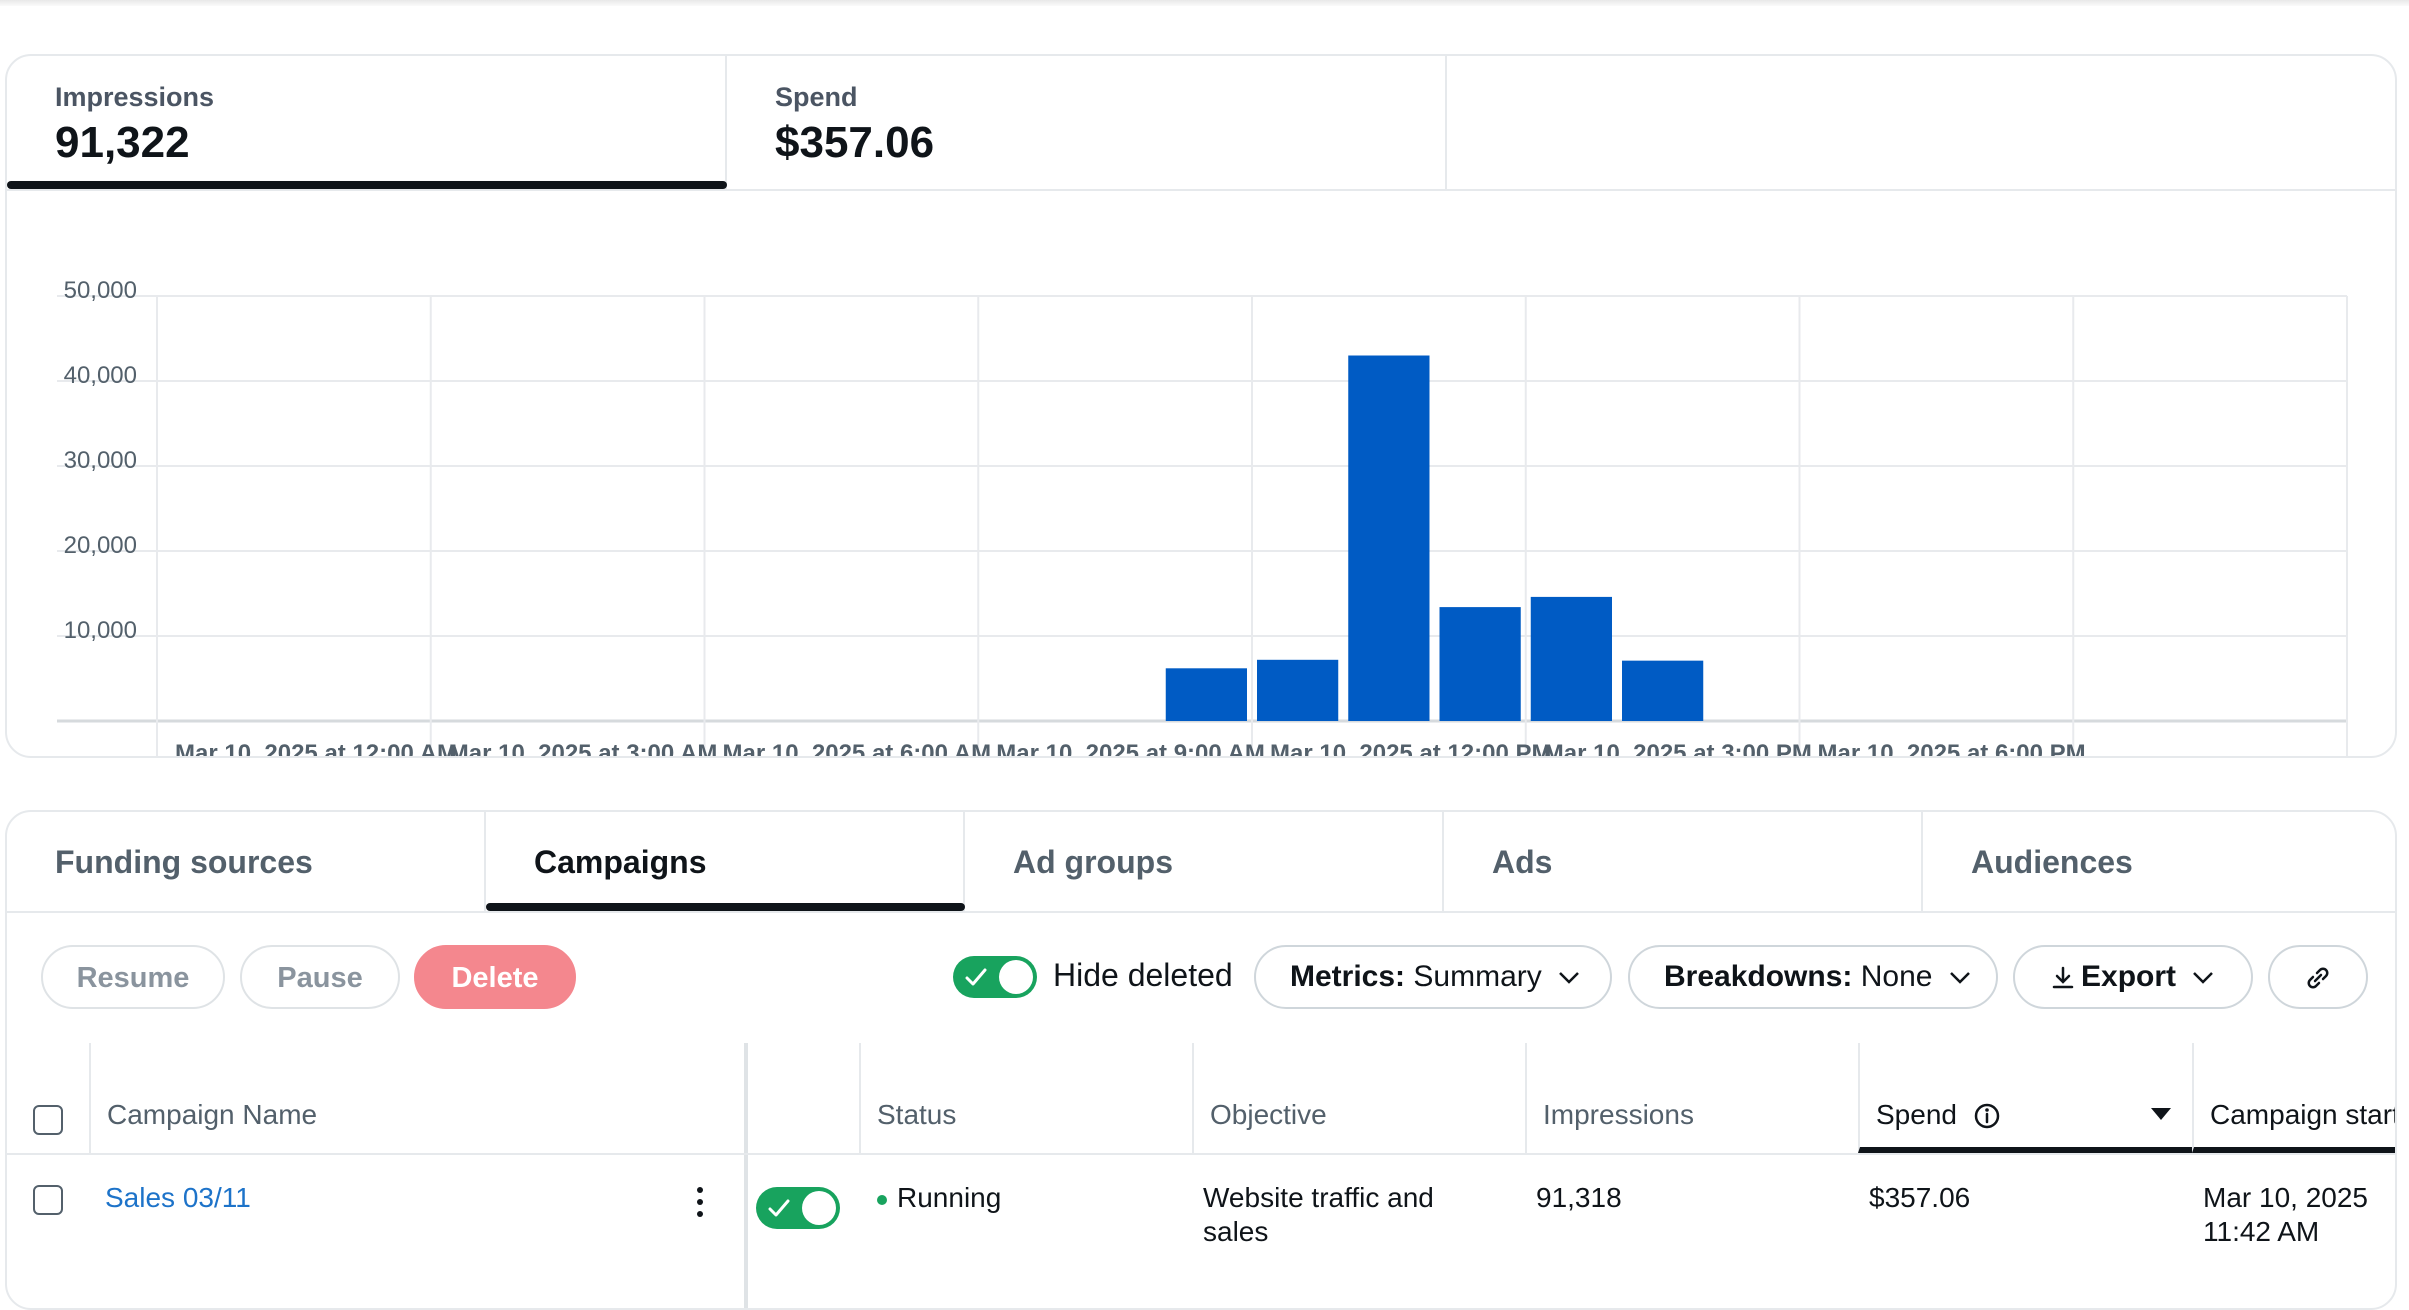 The height and width of the screenshot is (1310, 2409). Describe the element at coordinates (1921, 122) in the screenshot. I see `metric-tab-empty` at that location.